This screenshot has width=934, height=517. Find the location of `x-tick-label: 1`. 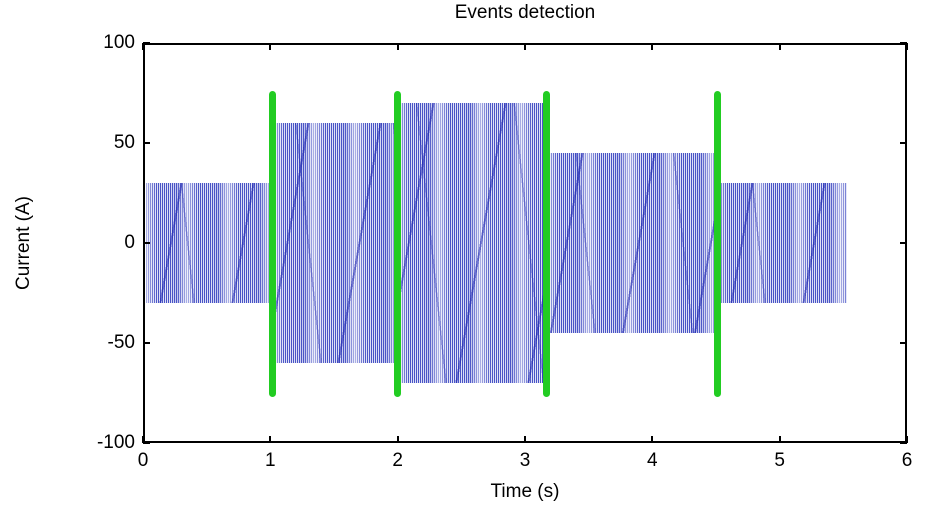

x-tick-label: 1 is located at coordinates (270, 460).